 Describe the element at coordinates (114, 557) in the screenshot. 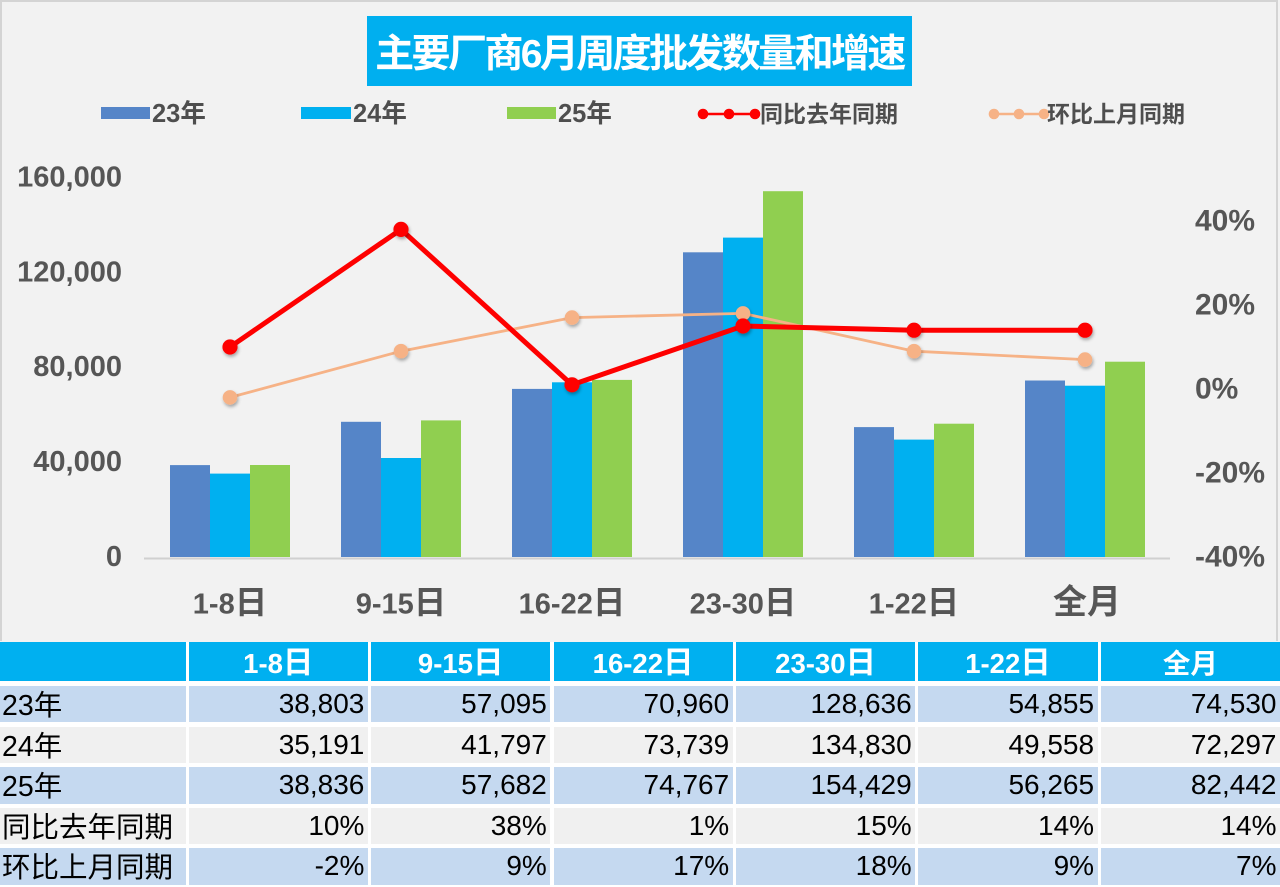

I see `svg-text: 0` at that location.